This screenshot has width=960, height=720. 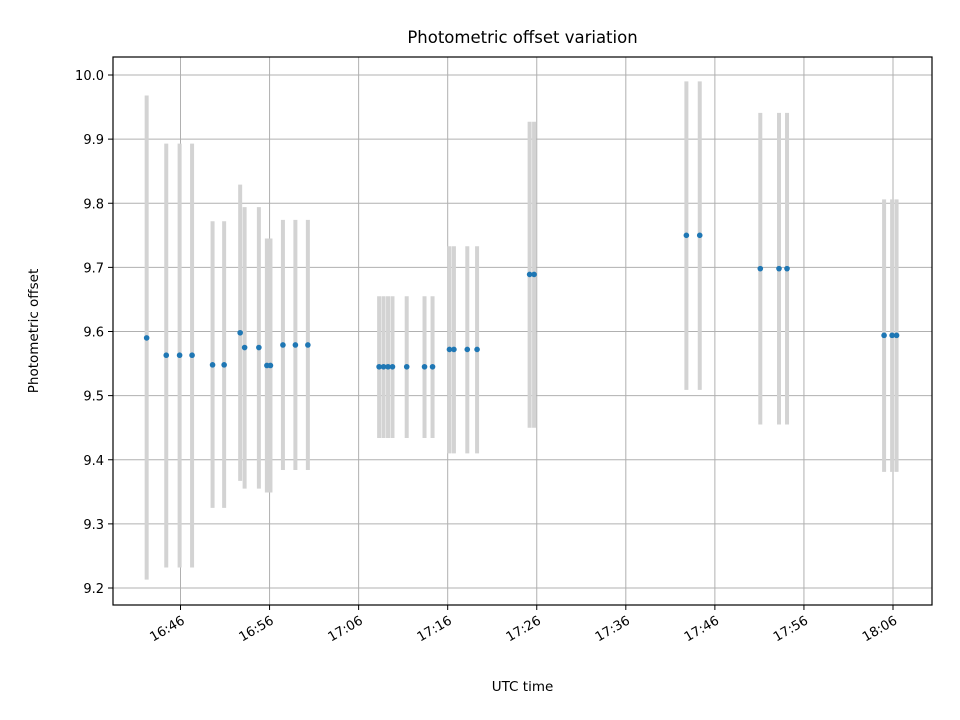 What do you see at coordinates (93, 589) in the screenshot?
I see `y-tick-label: 9.2` at bounding box center [93, 589].